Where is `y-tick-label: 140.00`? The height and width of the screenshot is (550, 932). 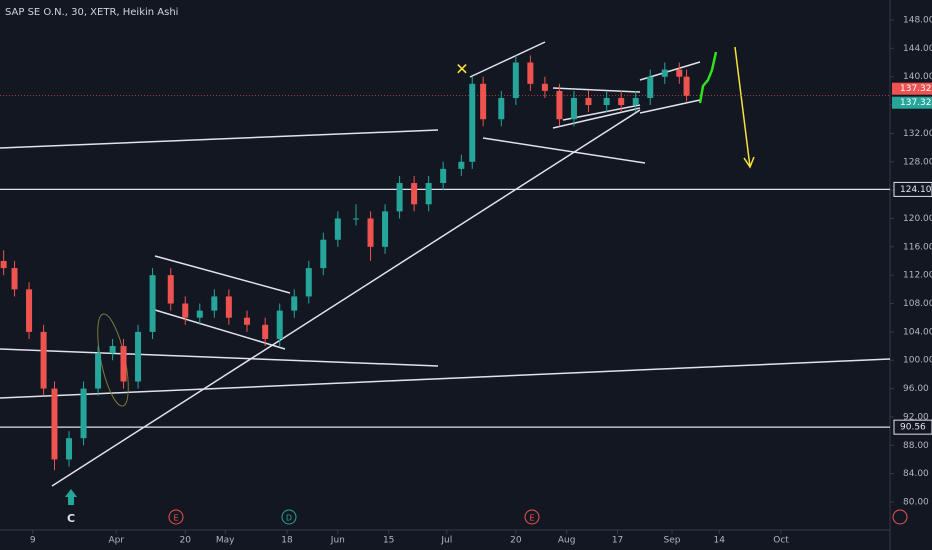
y-tick-label: 140.00 is located at coordinates (917, 77).